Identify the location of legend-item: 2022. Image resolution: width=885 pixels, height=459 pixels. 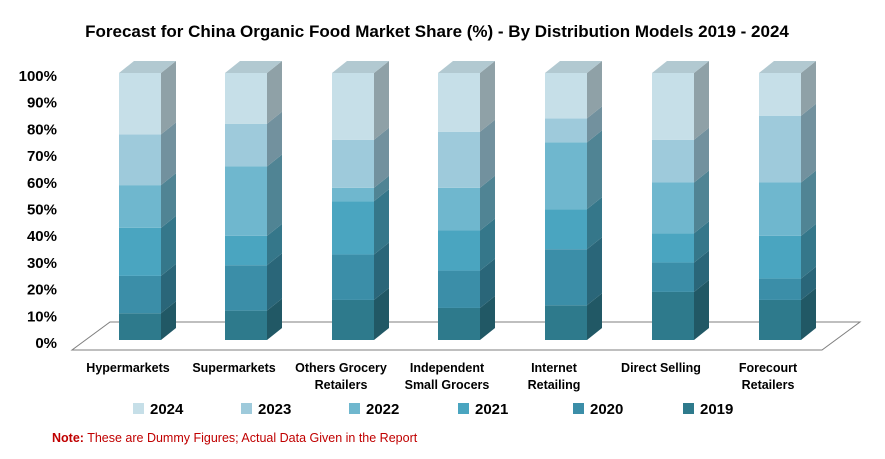
(374, 409).